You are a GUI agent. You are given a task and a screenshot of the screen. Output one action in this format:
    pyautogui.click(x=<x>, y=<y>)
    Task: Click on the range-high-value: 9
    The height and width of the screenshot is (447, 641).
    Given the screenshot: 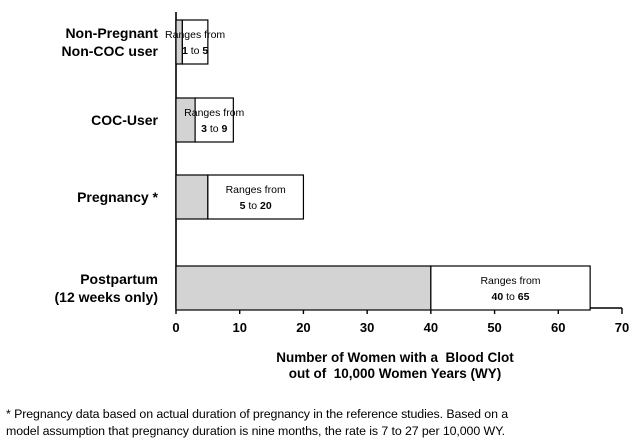 What is the action you would take?
    pyautogui.click(x=225, y=129)
    